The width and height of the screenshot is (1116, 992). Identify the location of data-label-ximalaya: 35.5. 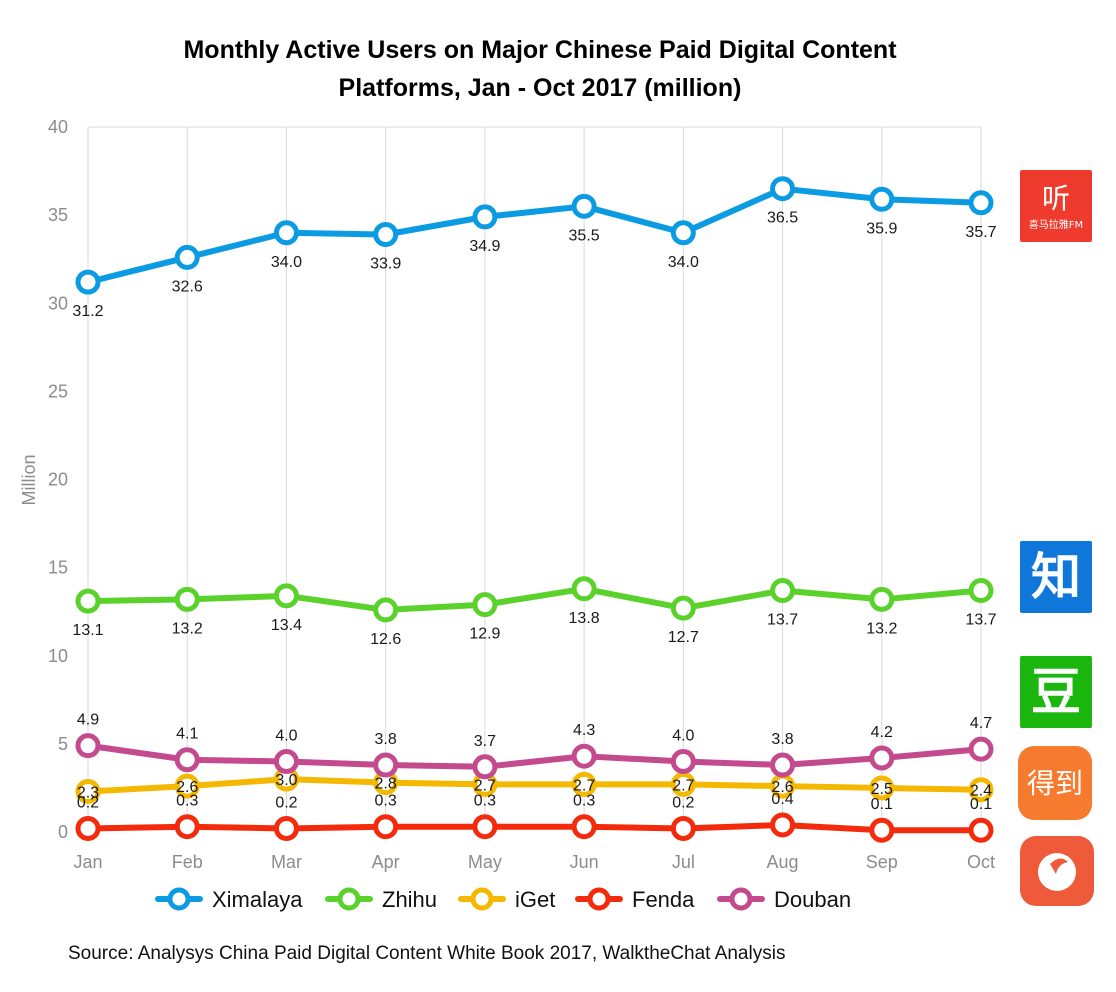
(584, 235).